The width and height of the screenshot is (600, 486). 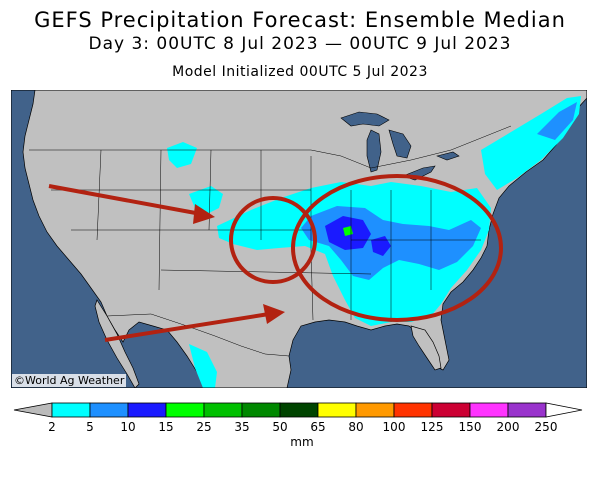 I want to click on legend-unit: mm, so click(x=301, y=442).